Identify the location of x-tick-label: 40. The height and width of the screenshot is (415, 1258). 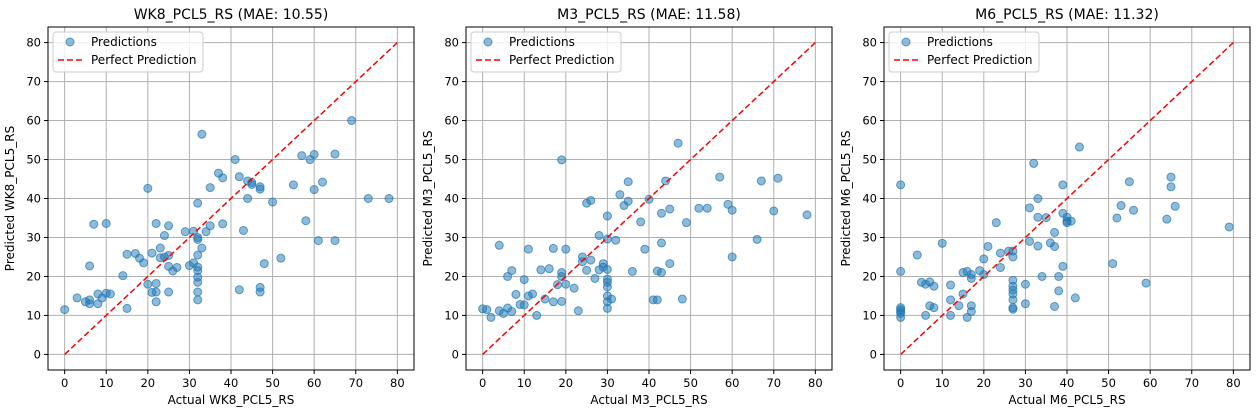
(649, 383).